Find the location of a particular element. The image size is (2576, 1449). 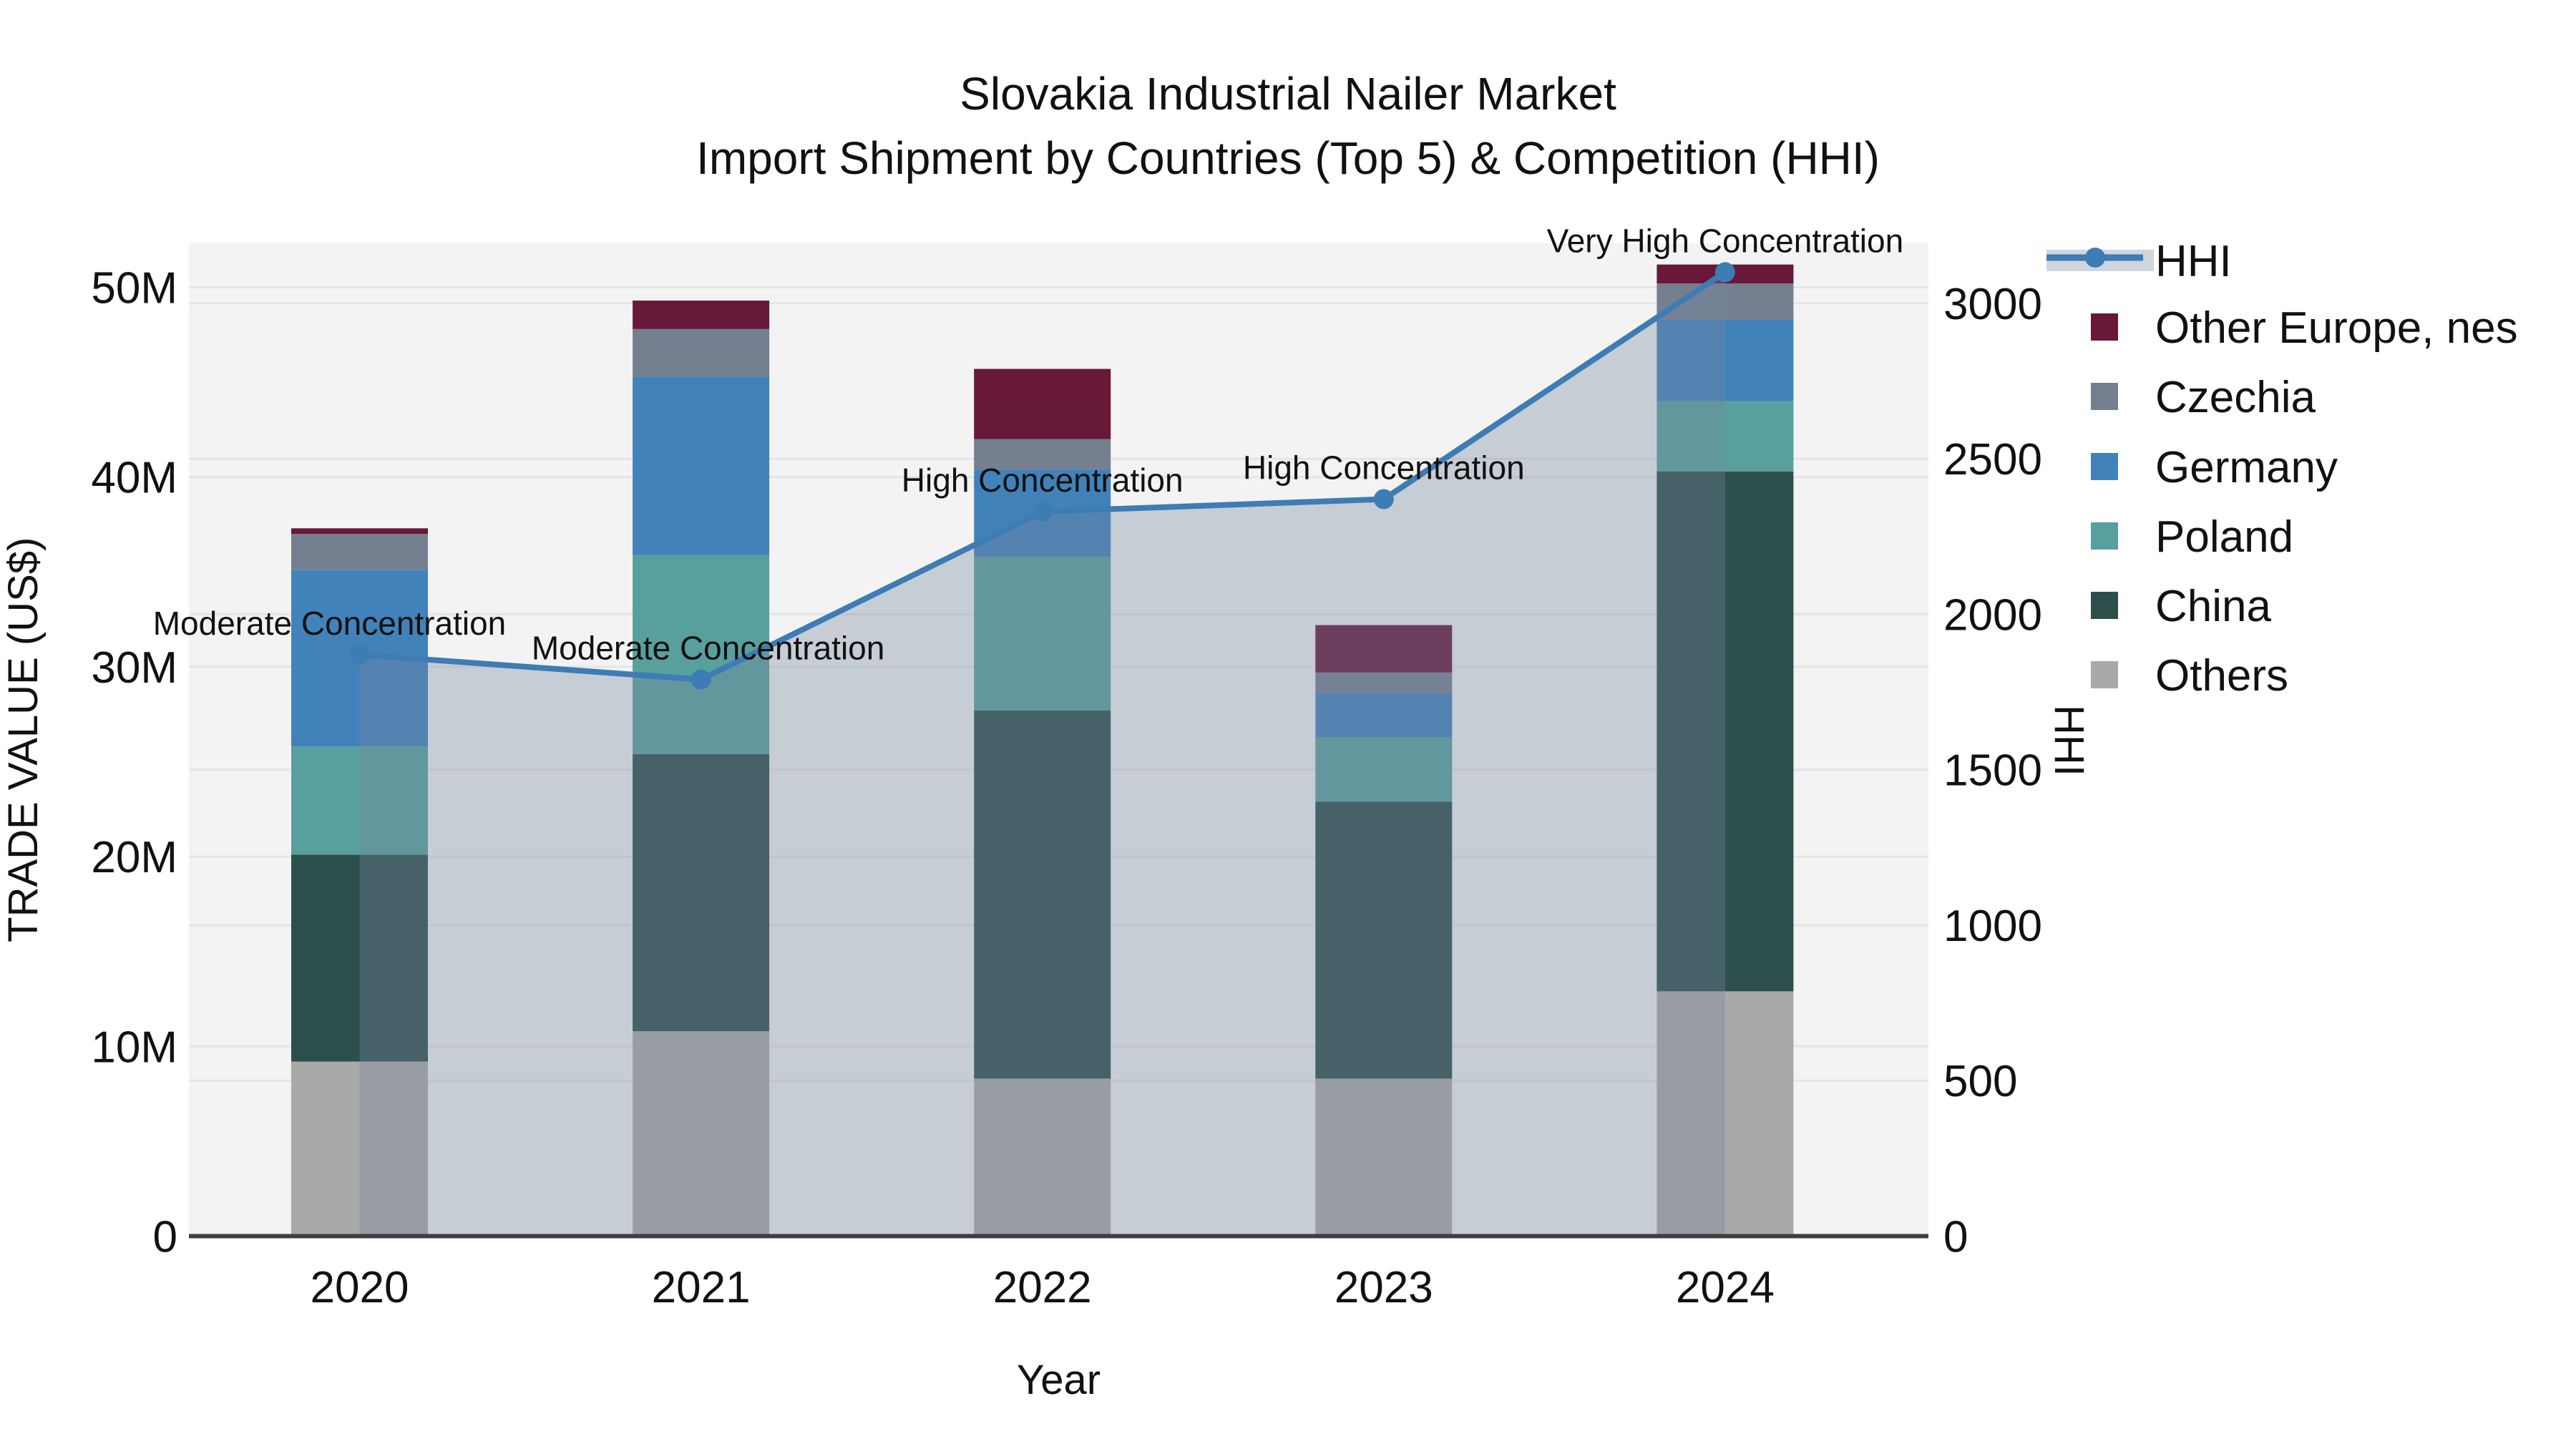

legend-item-china: China is located at coordinates (2181, 606).